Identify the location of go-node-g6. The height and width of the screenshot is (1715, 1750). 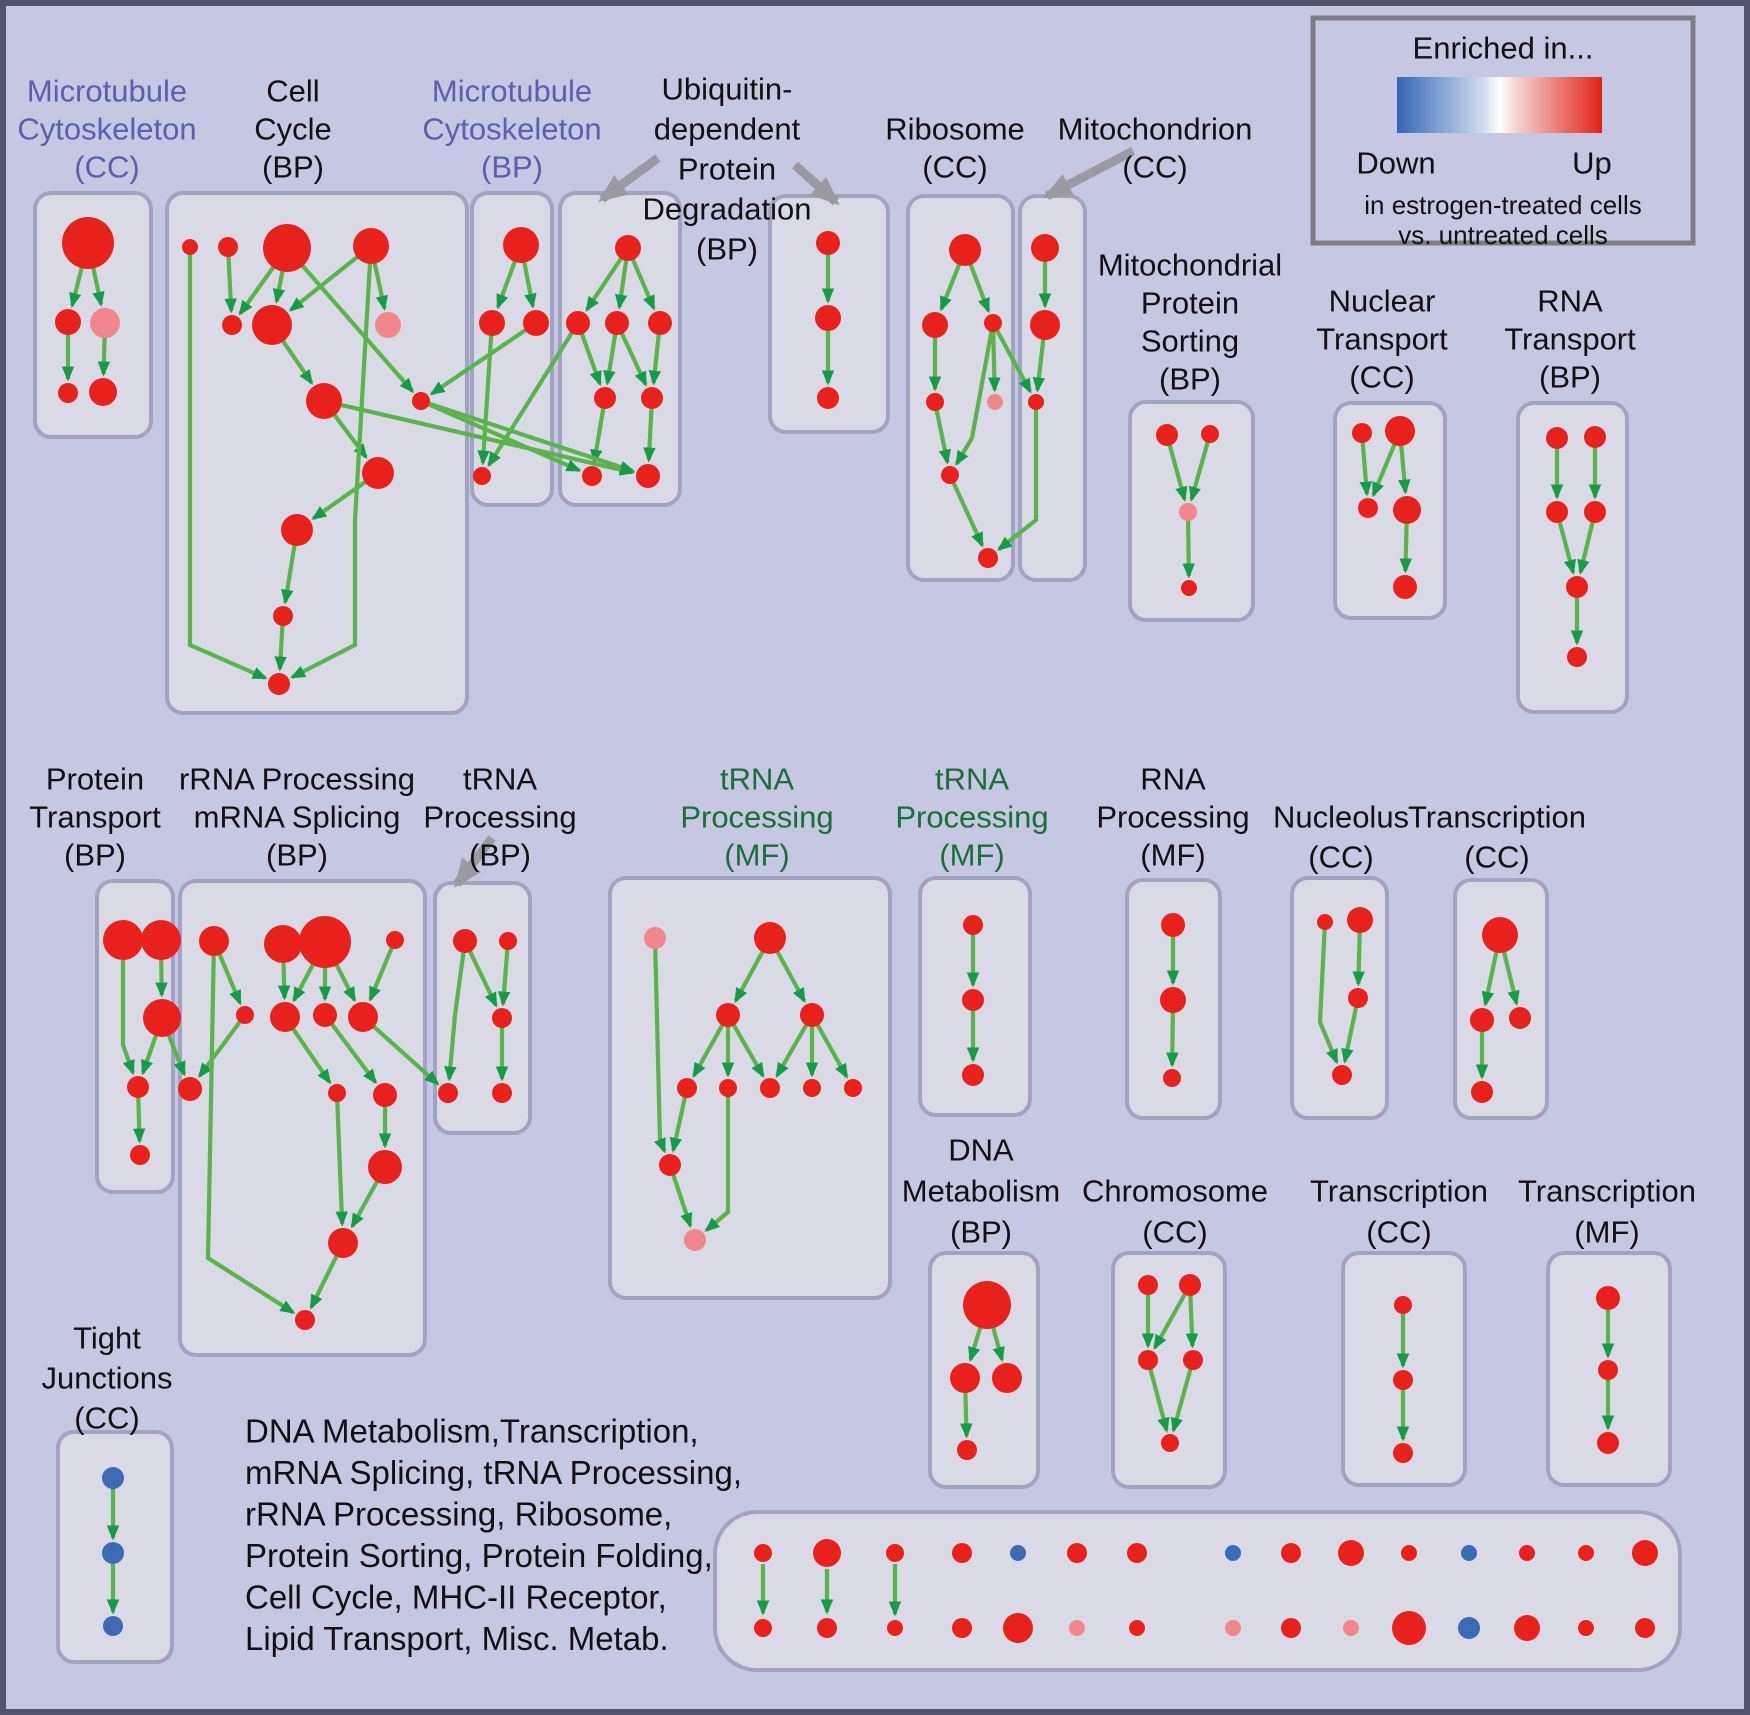
(770, 1088).